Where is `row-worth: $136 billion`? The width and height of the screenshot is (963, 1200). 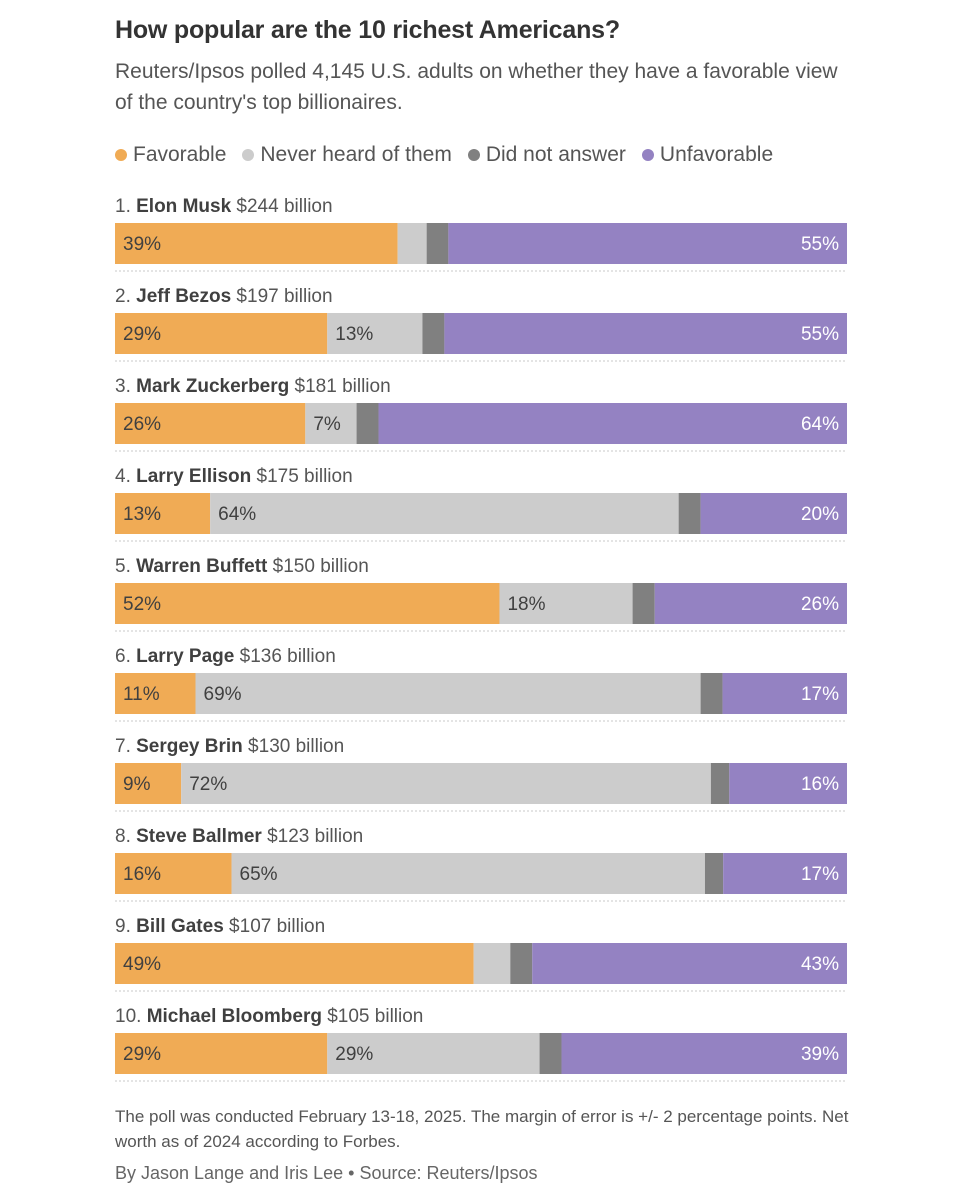
row-worth: $136 billion is located at coordinates (284, 656).